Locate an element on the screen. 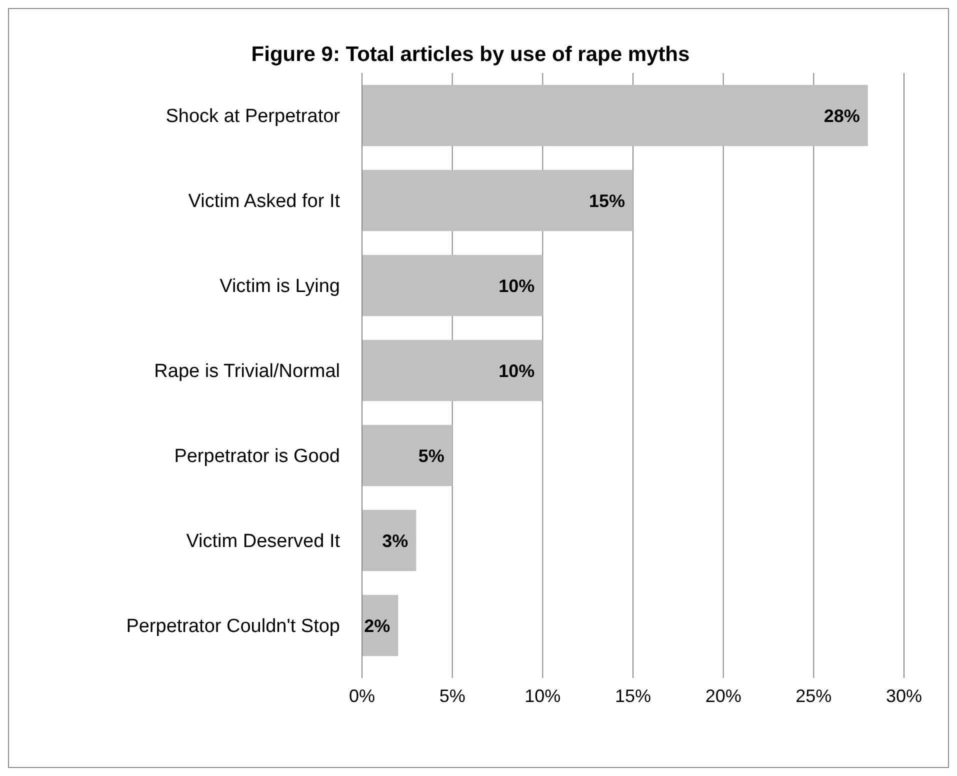  y-tick-label: Victim is Lying is located at coordinates (280, 287).